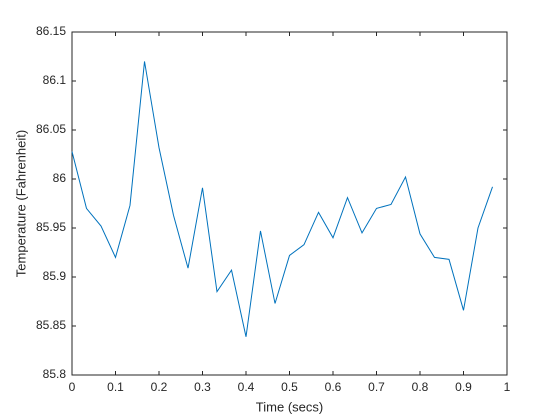 The image size is (560, 420). I want to click on x-tick-label: 0.3, so click(202, 387).